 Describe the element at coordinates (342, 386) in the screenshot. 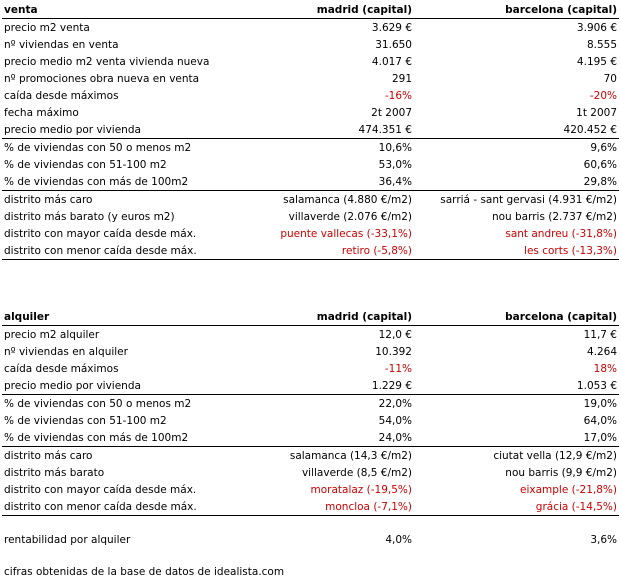

I see `cell-value: 1.229 €` at that location.